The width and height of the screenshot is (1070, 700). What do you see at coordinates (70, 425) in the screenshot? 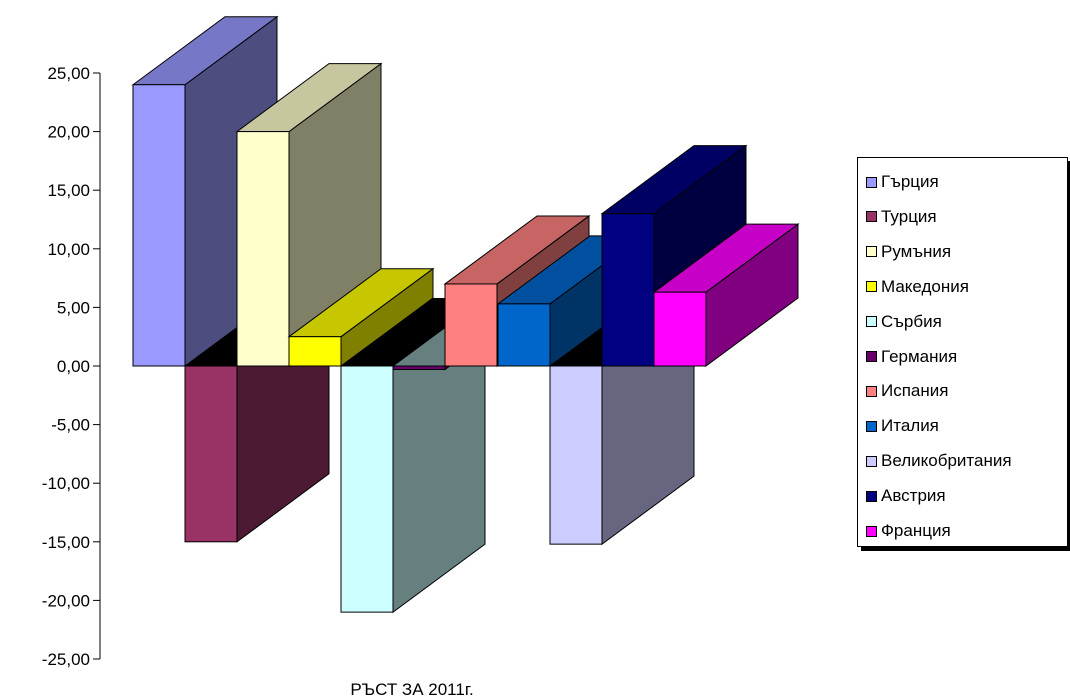
I see `y-tick-label: -5,00` at bounding box center [70, 425].